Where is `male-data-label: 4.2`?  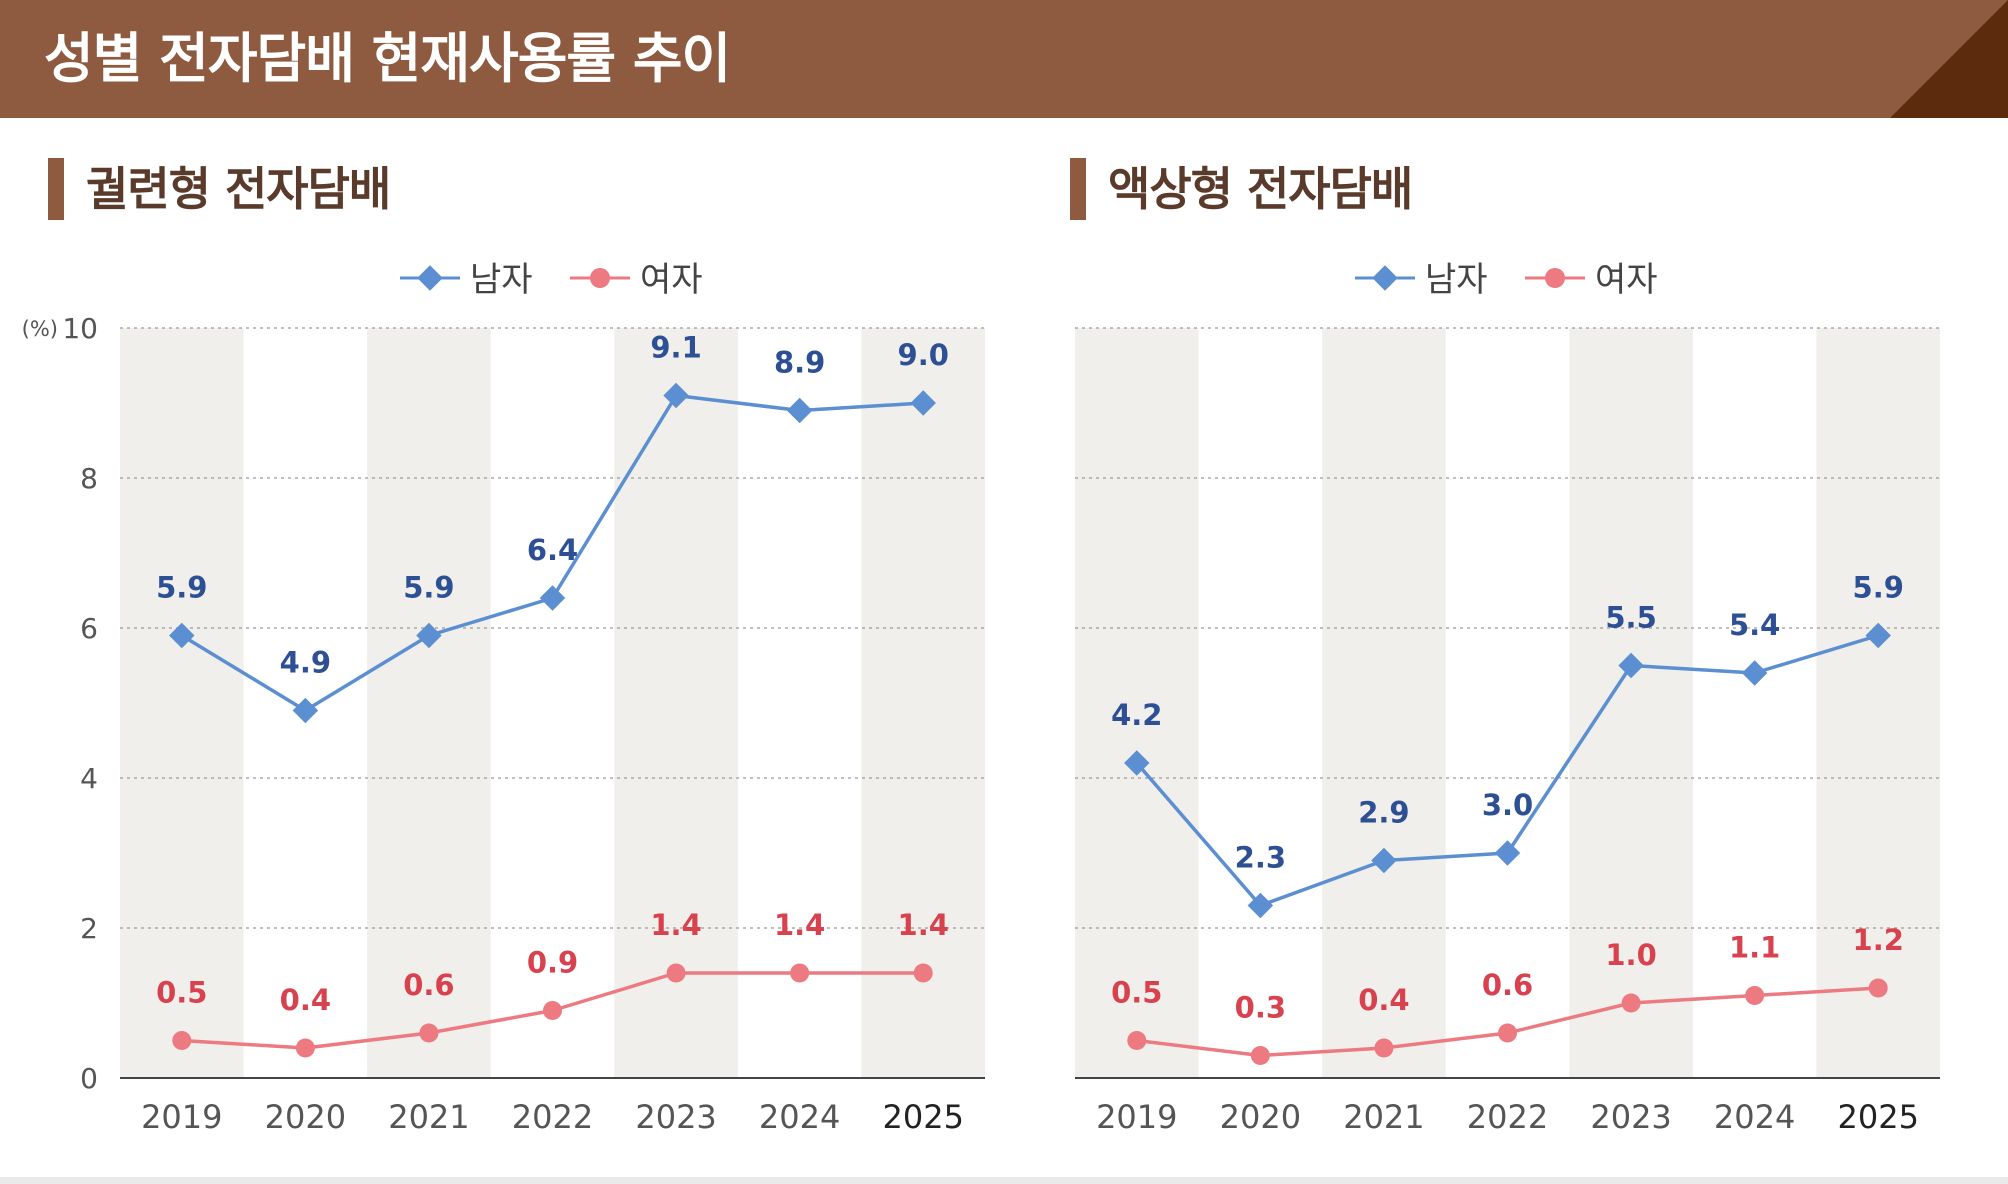
male-data-label: 4.2 is located at coordinates (1136, 715).